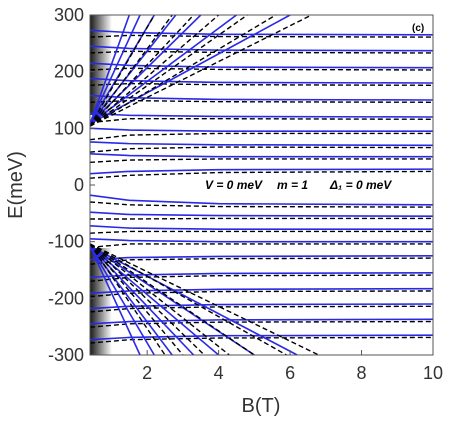 The height and width of the screenshot is (427, 450). I want to click on x-axis-label: B(T), so click(261, 406).